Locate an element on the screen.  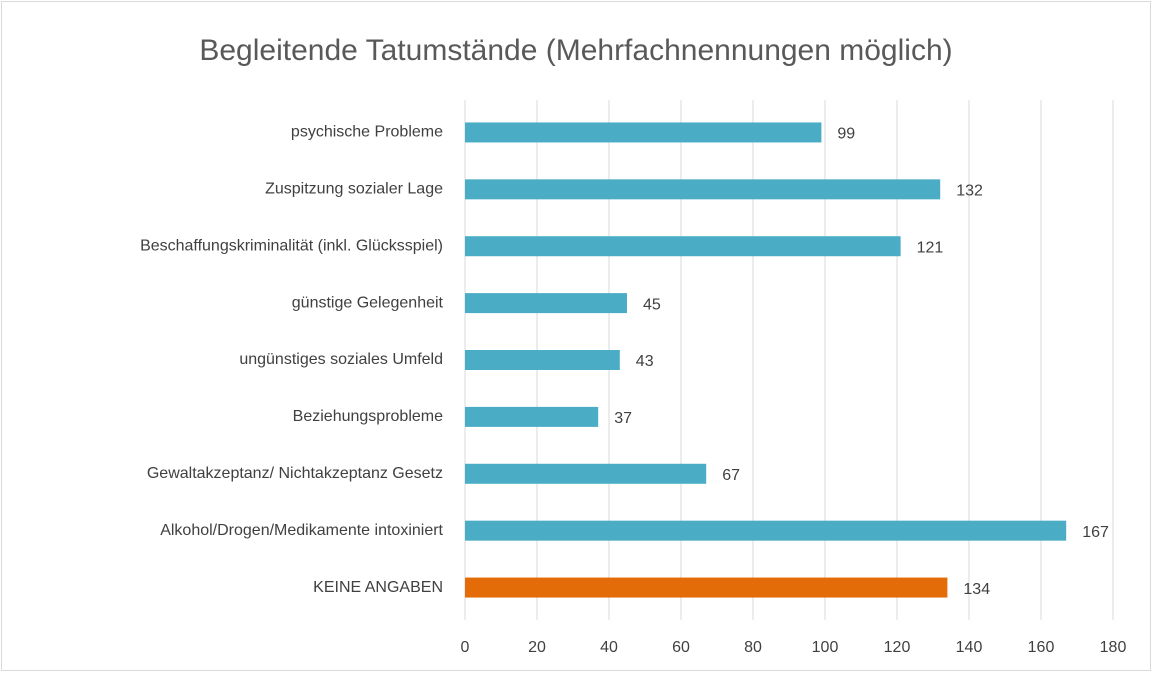
data-label: 67 is located at coordinates (731, 475).